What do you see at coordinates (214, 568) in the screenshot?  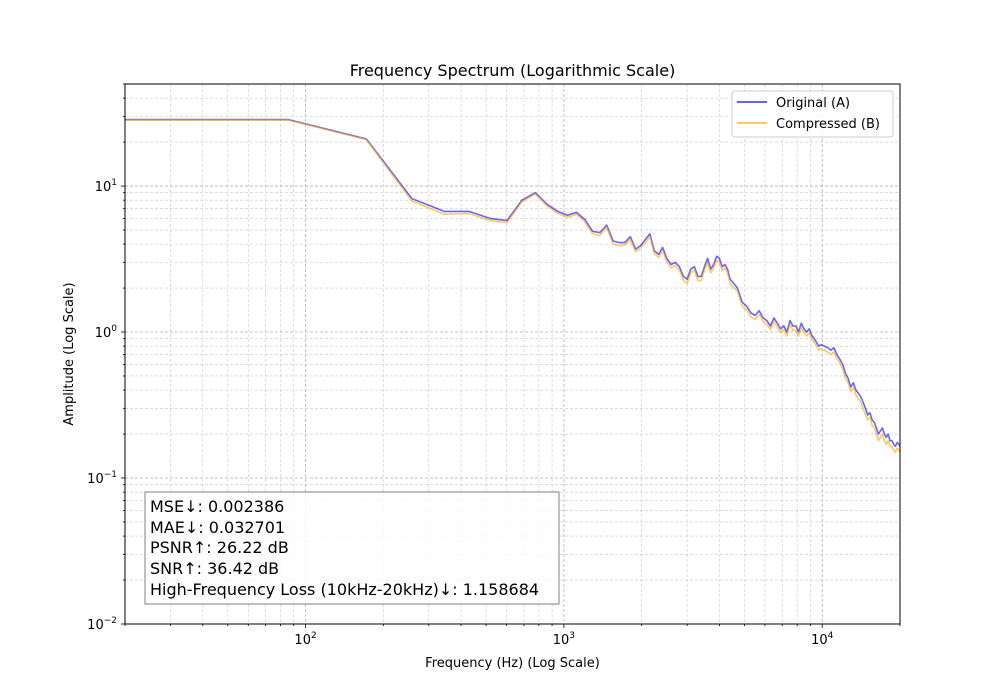 I see `metric-snr: SNR↑: 36.42 dB` at bounding box center [214, 568].